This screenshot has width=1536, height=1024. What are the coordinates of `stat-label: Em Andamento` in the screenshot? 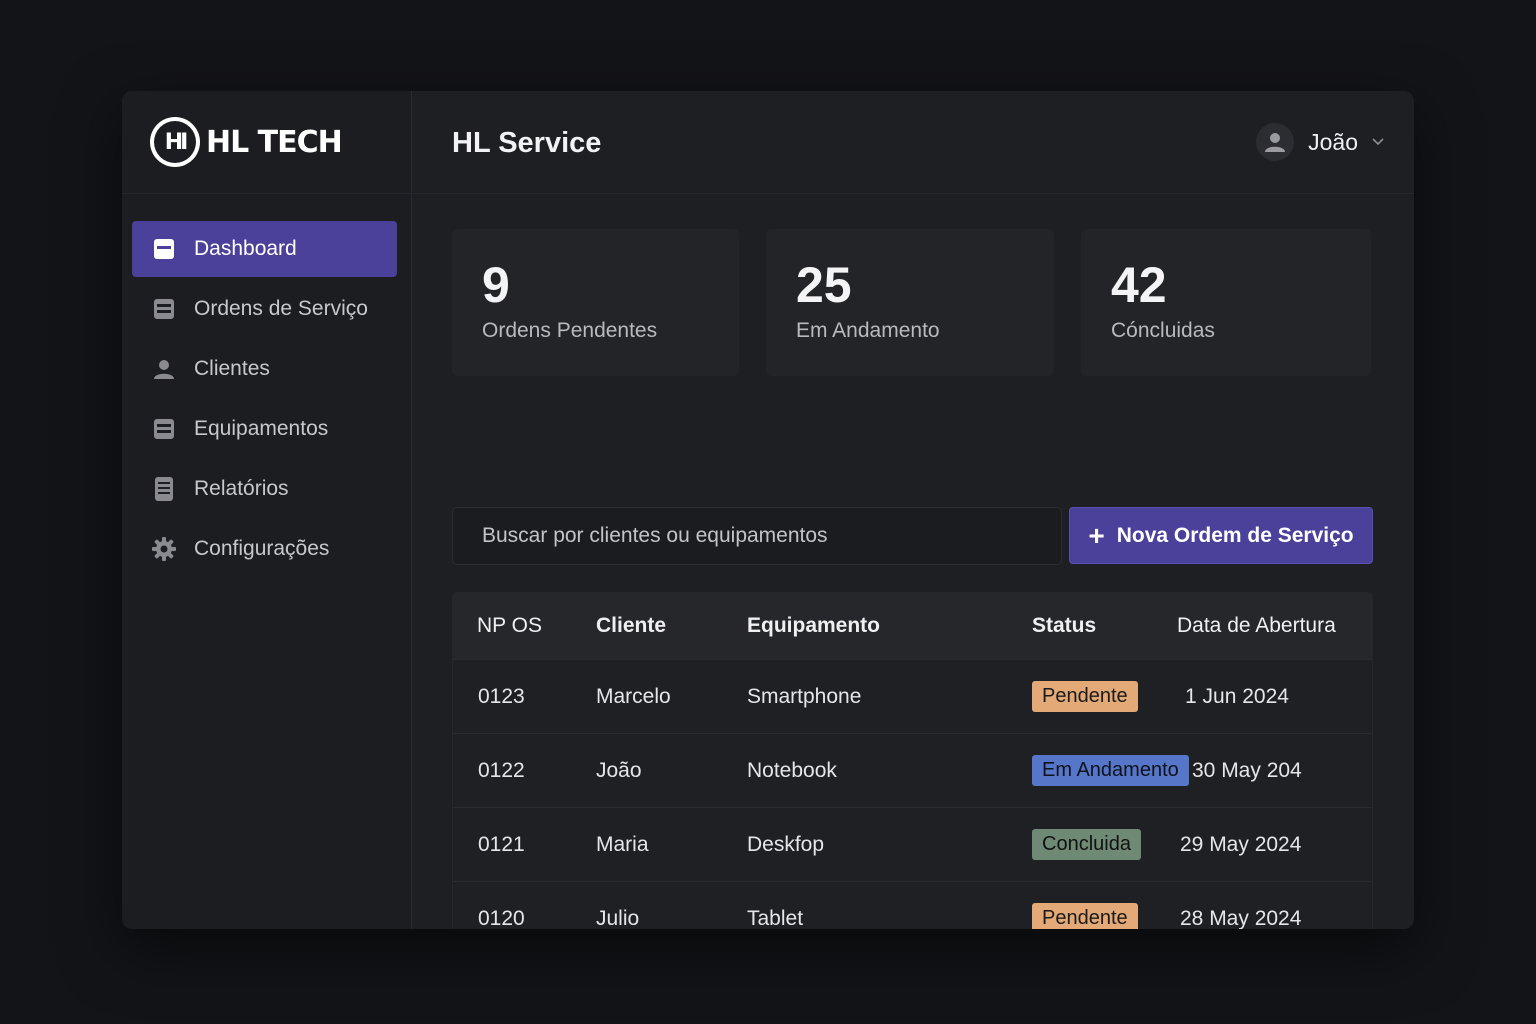 It's located at (868, 330).